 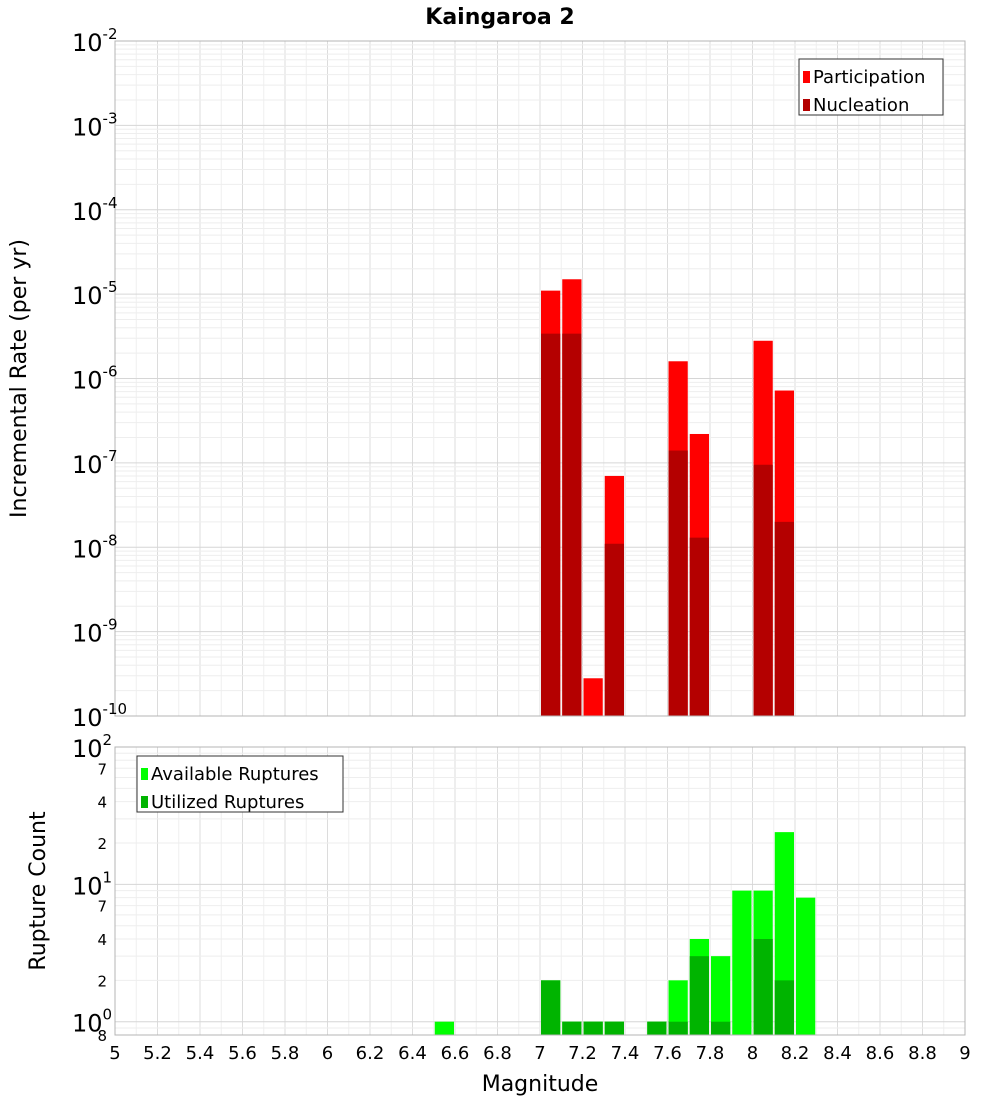 I want to click on x-tick-label: 7.8, so click(x=710, y=1053).